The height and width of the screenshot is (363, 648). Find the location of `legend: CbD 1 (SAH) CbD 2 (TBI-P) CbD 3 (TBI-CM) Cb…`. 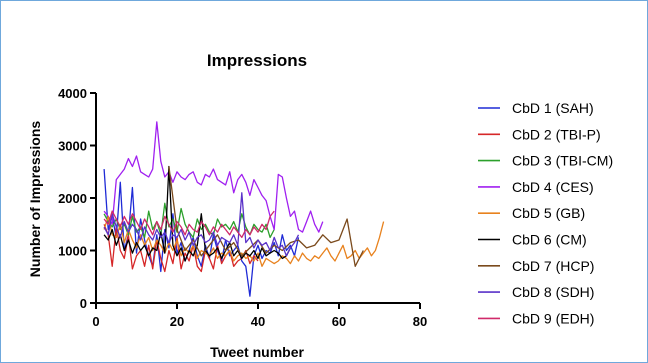

legend: CbD 1 (SAH) CbD 2 (TBI-P) CbD 3 (TBI-CM) Cb… is located at coordinates (545, 213).